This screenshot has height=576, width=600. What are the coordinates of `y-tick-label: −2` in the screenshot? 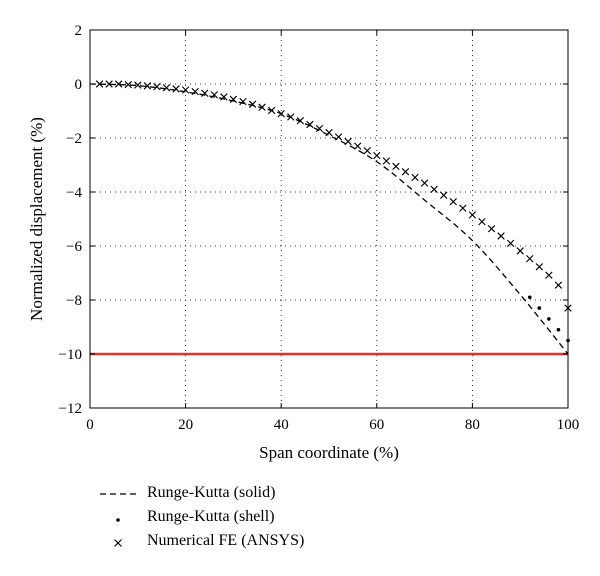 It's located at (74, 139).